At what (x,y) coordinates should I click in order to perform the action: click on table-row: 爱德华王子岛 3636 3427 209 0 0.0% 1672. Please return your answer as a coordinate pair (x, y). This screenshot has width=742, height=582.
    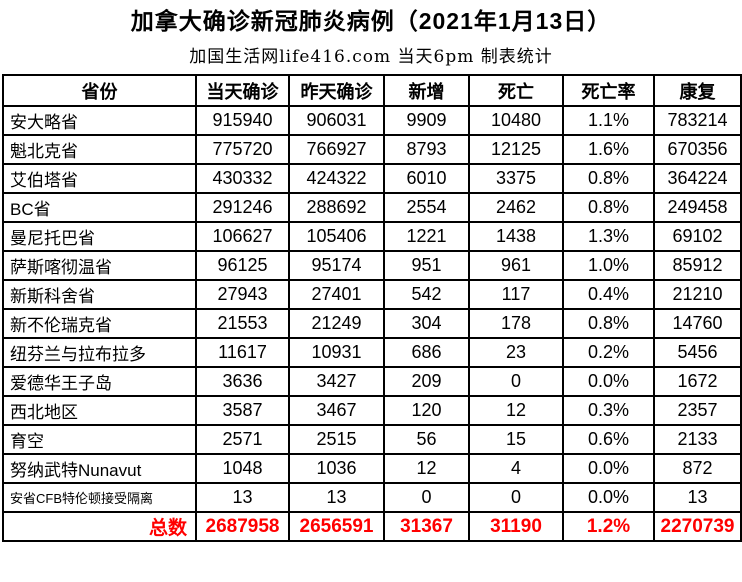
    Looking at the image, I should click on (372, 381).